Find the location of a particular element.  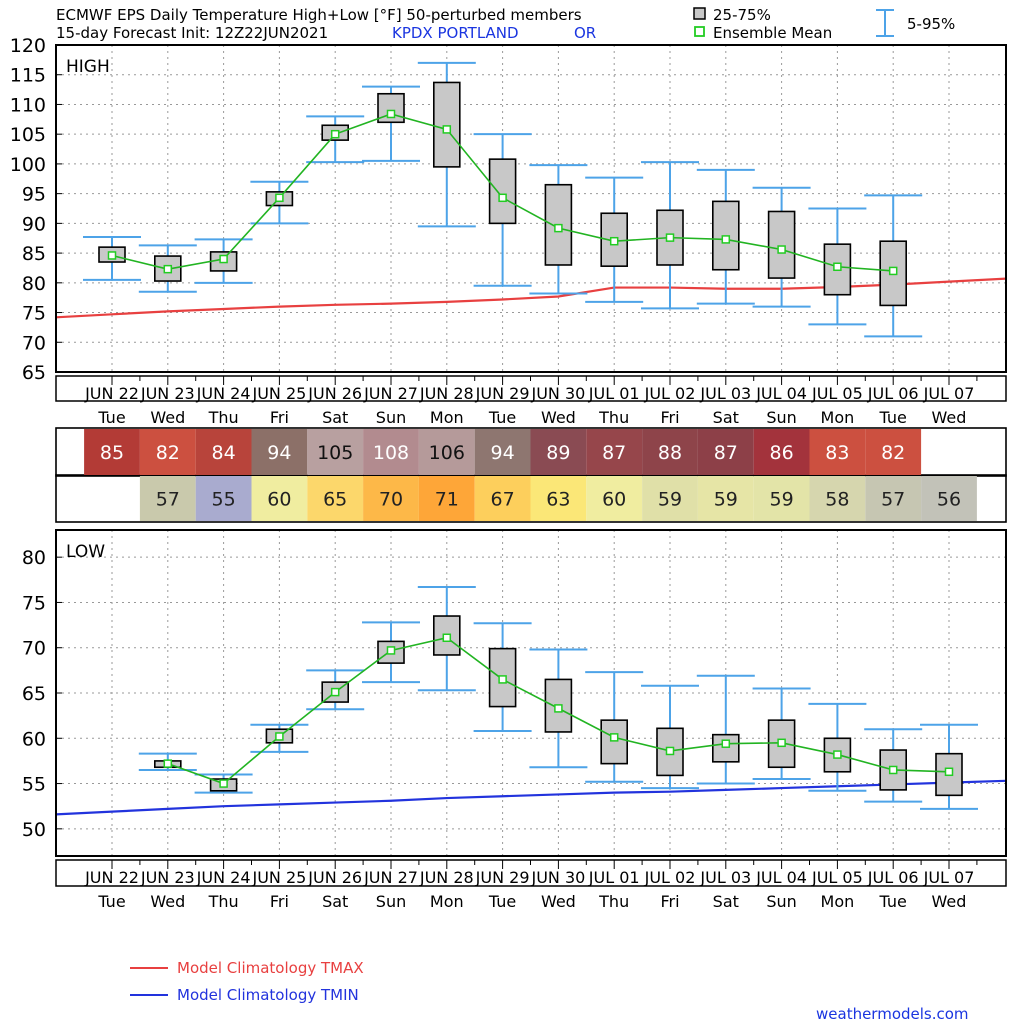

x-date-label: JUL 07 is located at coordinates (949, 877).